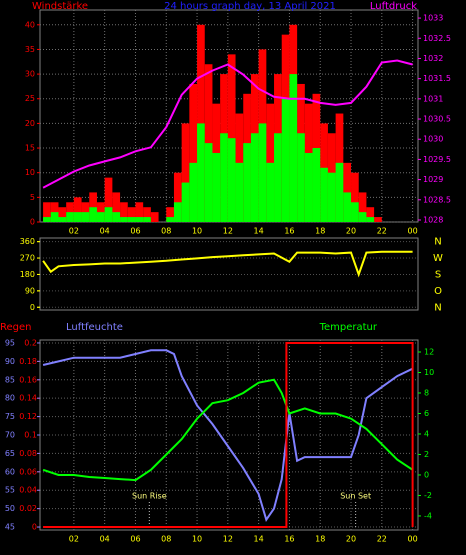  Describe the element at coordinates (438, 258) in the screenshot. I see `y-tick-label: W` at that location.